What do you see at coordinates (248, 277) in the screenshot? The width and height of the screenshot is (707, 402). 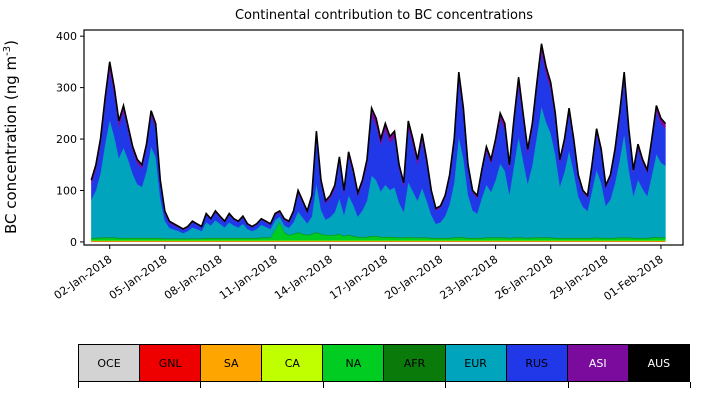 I see `x-tick-label: 11-Jan-2018` at bounding box center [248, 277].